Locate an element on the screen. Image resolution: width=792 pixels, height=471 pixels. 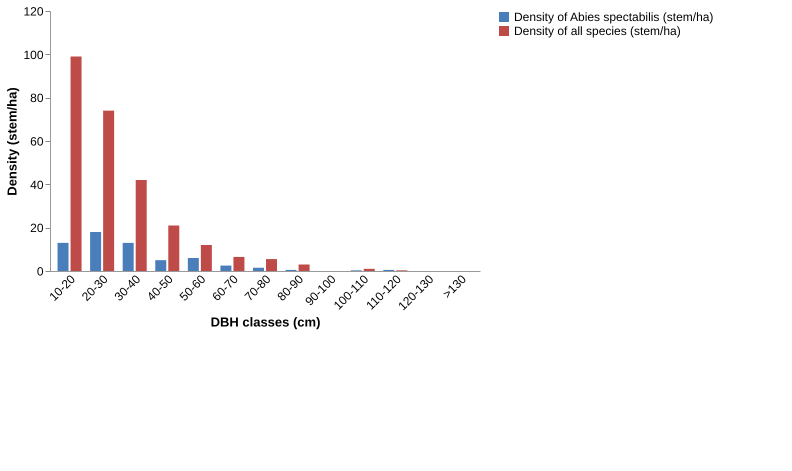
y-tick-label: 0 is located at coordinates (40, 271).